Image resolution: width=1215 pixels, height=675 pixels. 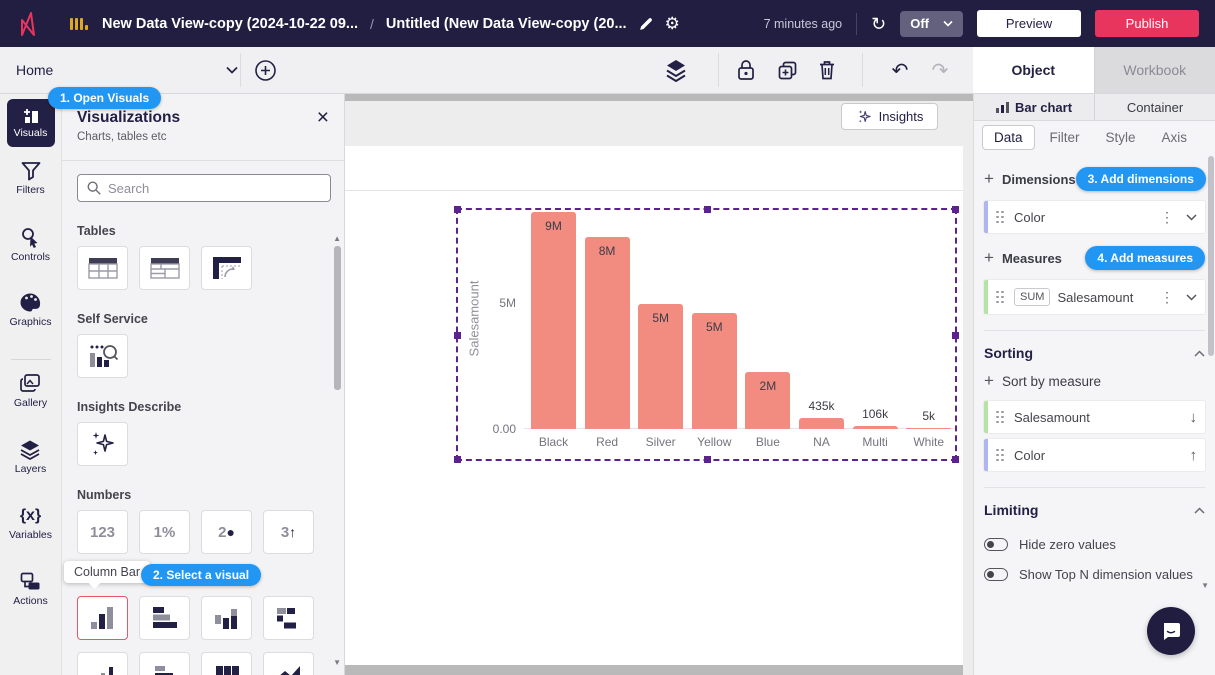 What do you see at coordinates (226, 532) in the screenshot?
I see `tile-kpi-dot: 2 ●` at bounding box center [226, 532].